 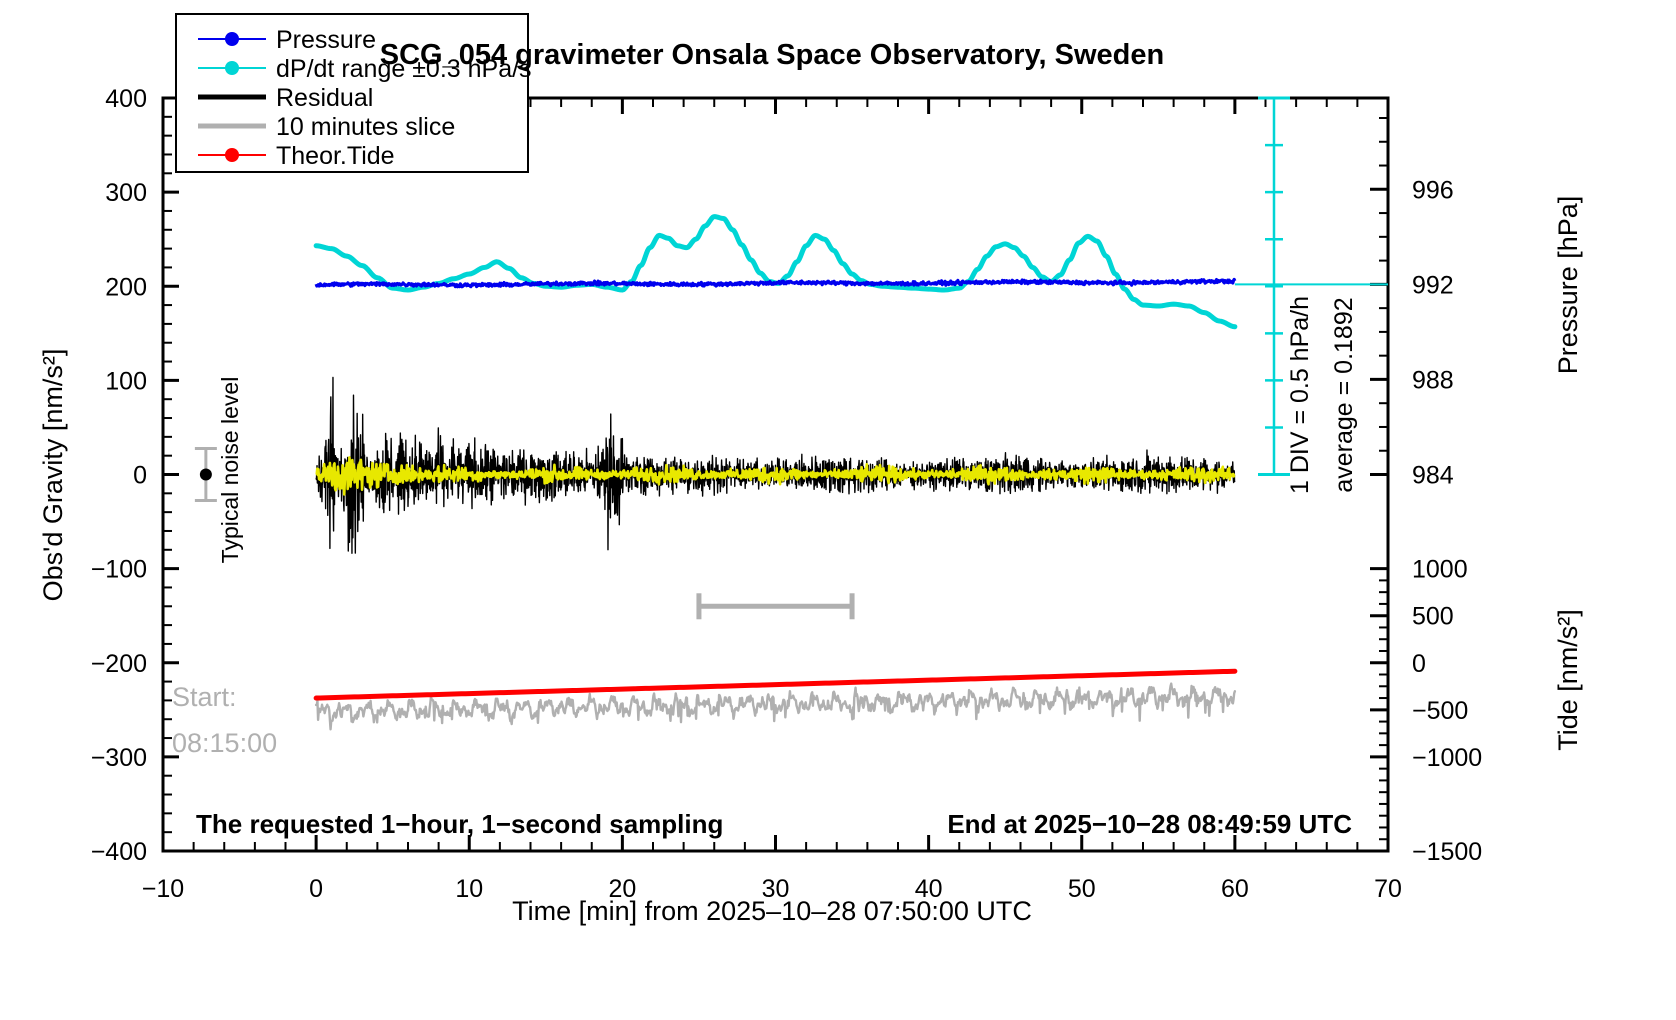 I want to click on footer-end-time-note: End at 2025−10−28 08:49:59 UTC, so click(x=1149, y=824).